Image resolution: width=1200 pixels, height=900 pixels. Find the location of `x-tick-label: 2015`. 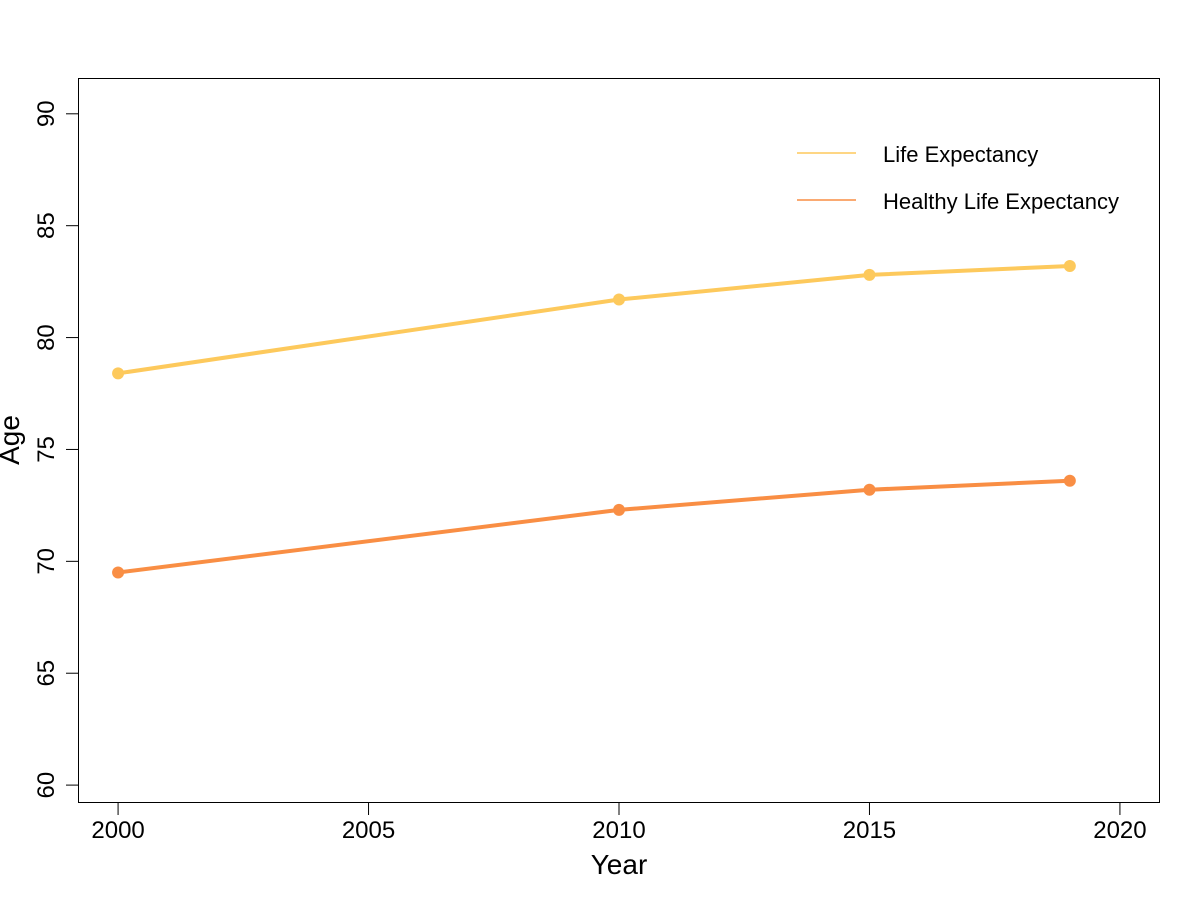

x-tick-label: 2015 is located at coordinates (869, 830).